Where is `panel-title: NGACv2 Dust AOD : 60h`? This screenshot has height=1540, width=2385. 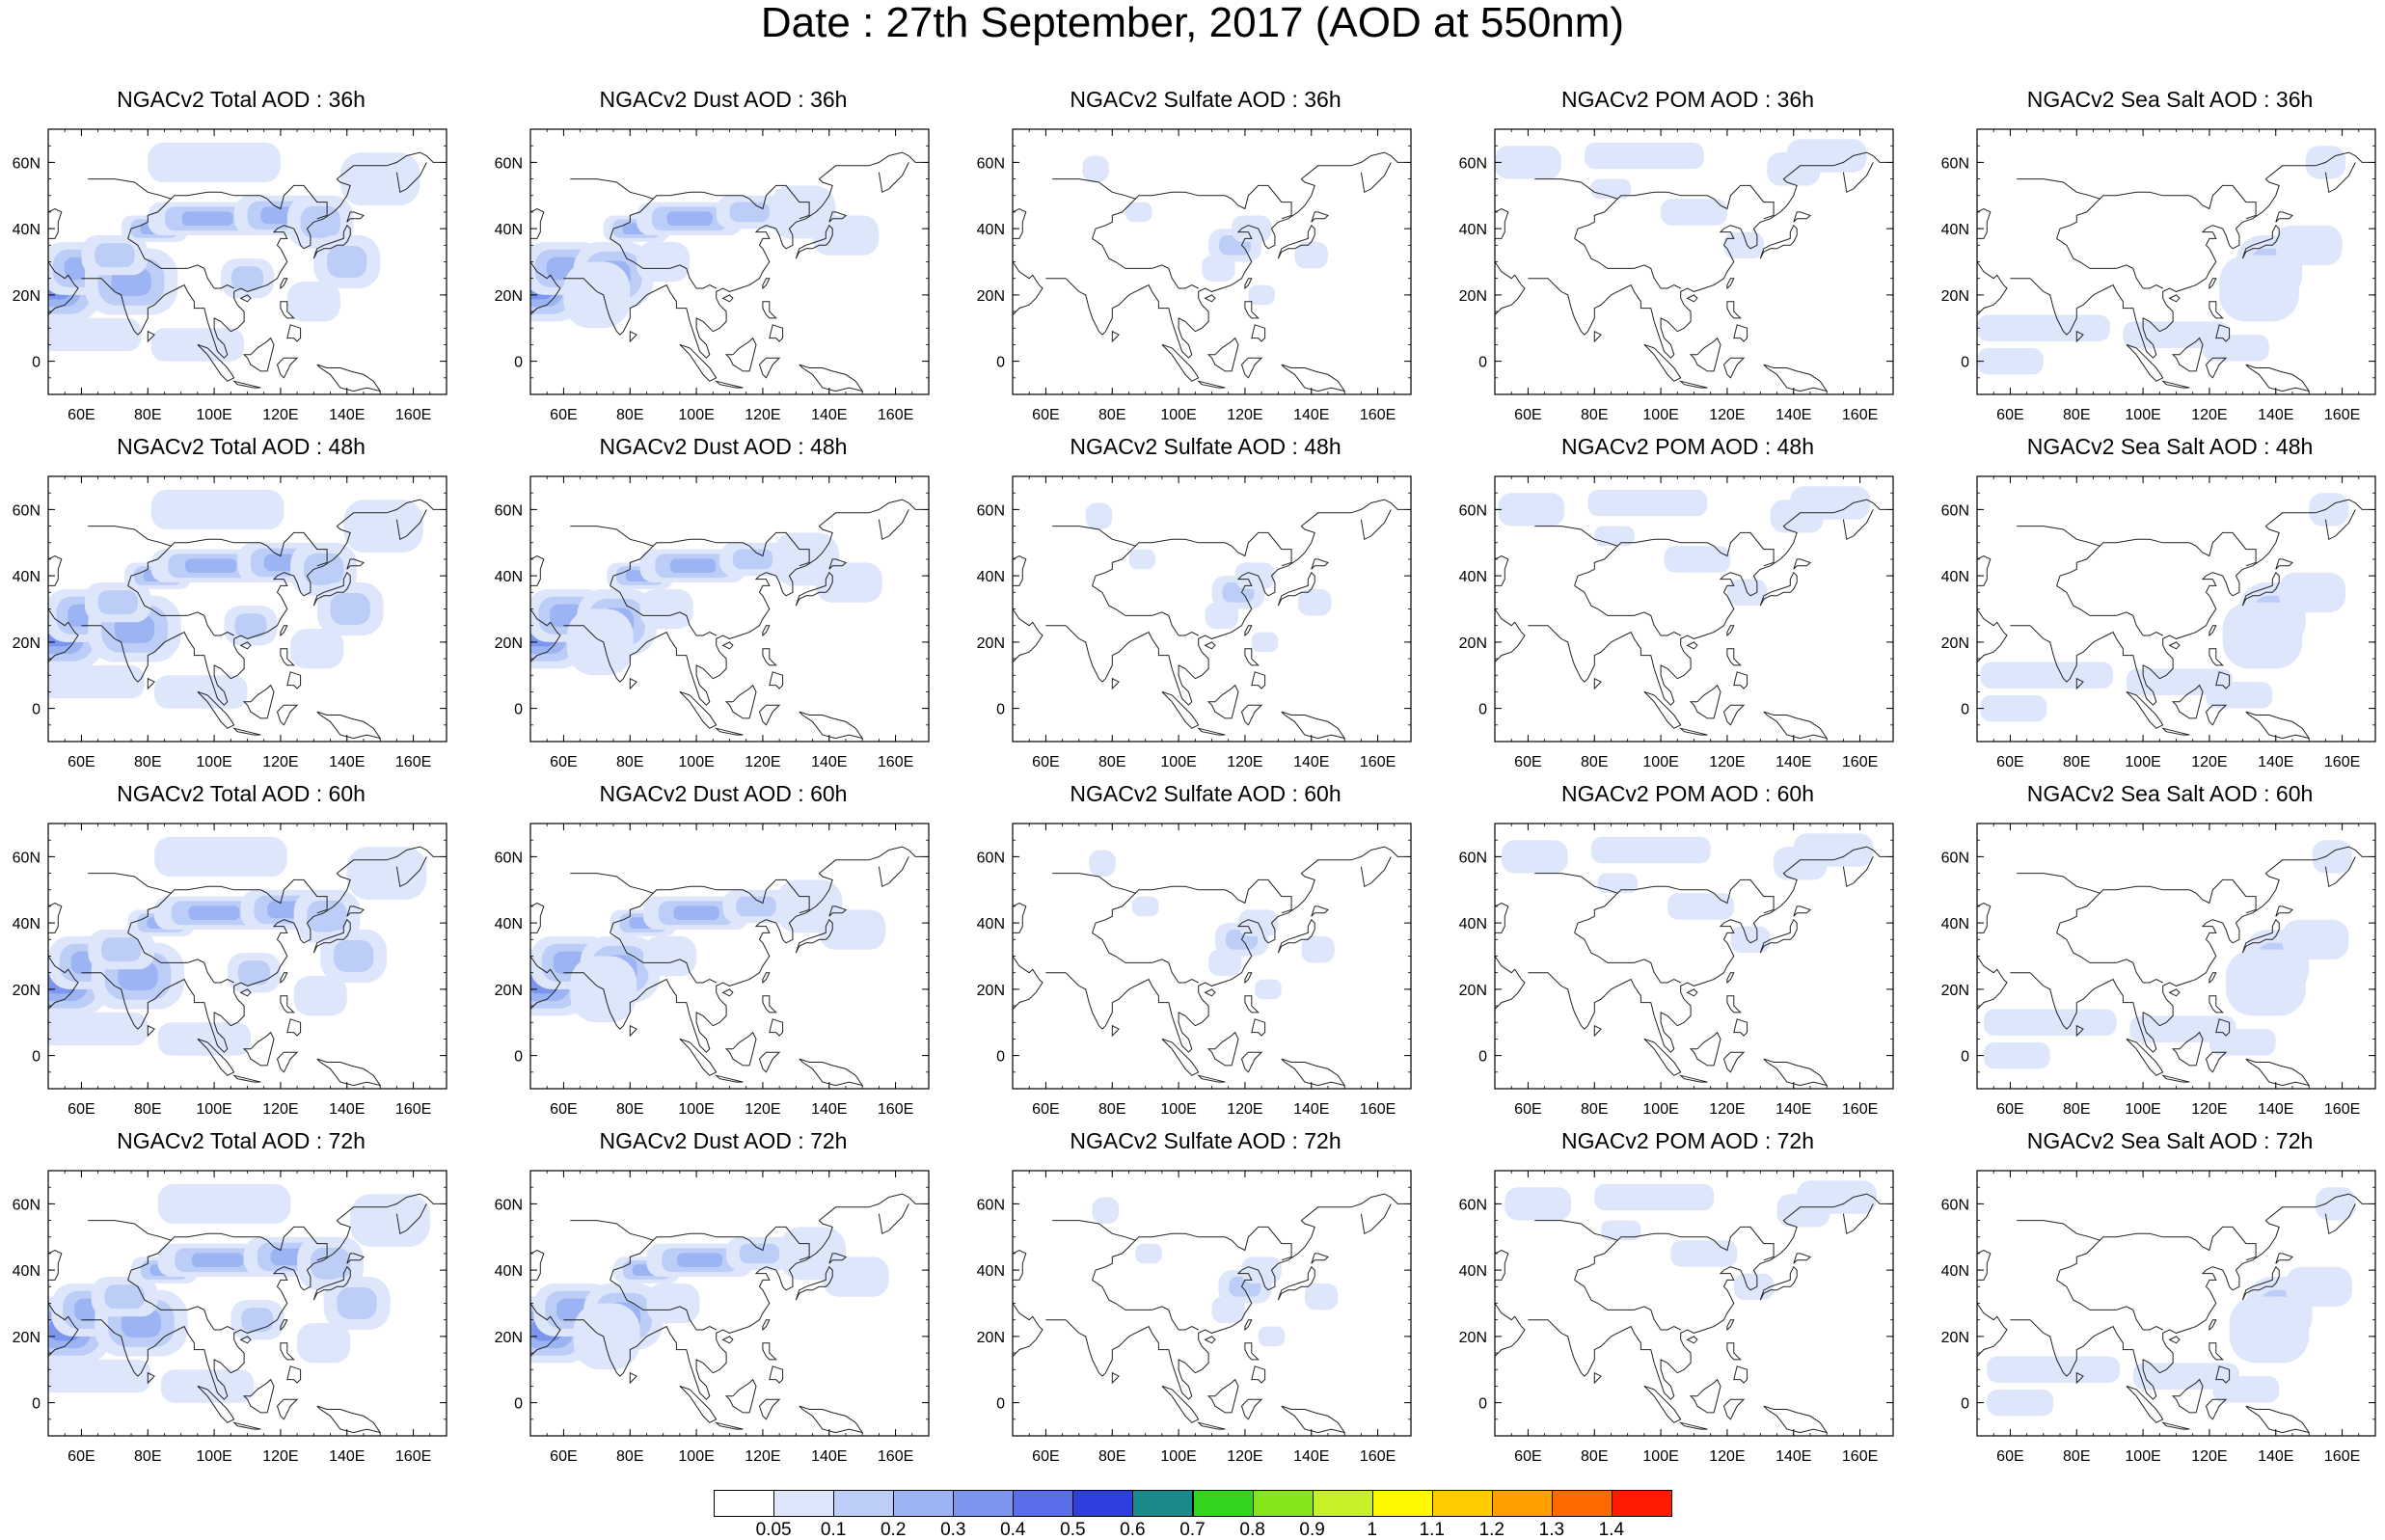 panel-title: NGACv2 Dust AOD : 60h is located at coordinates (723, 793).